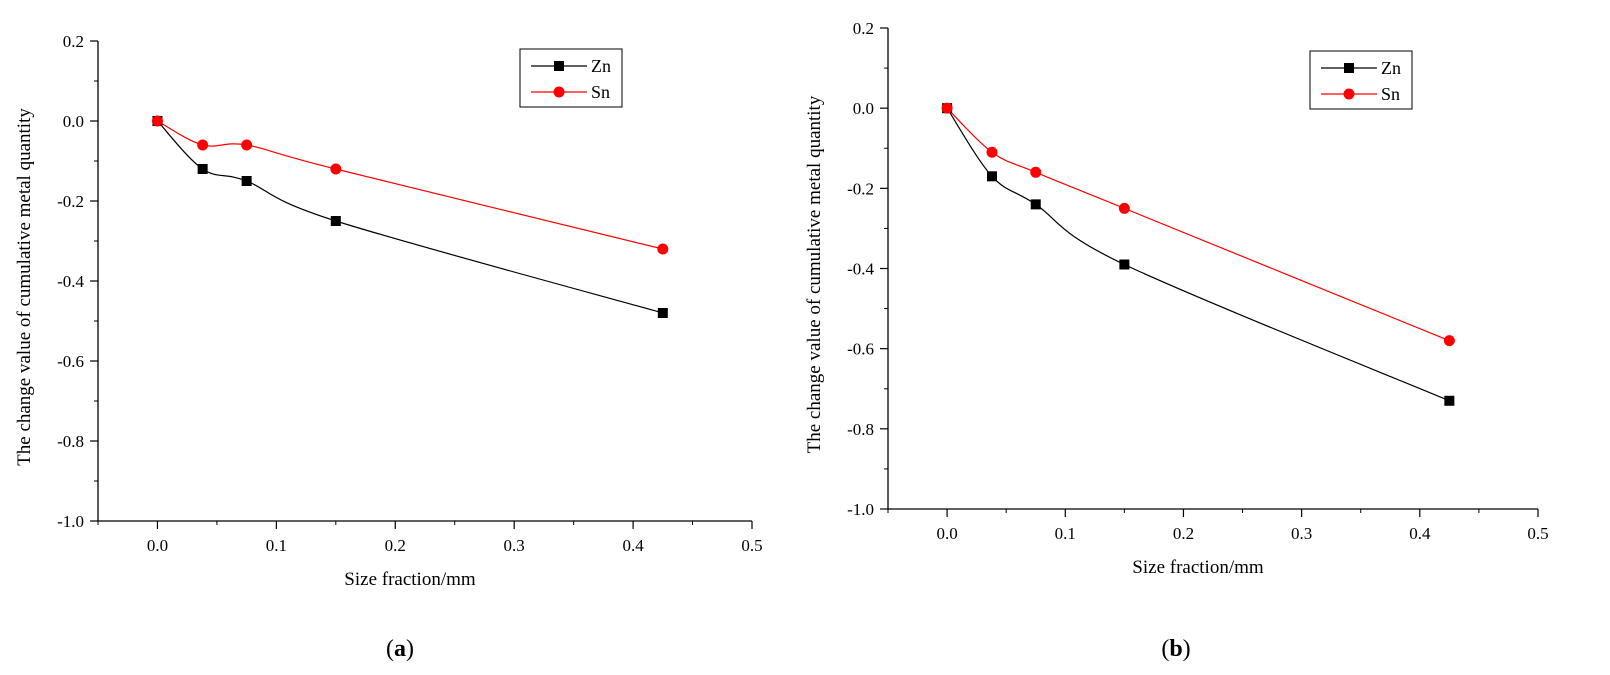 The width and height of the screenshot is (1610, 675). I want to click on panel-label: (b), so click(1175, 649).